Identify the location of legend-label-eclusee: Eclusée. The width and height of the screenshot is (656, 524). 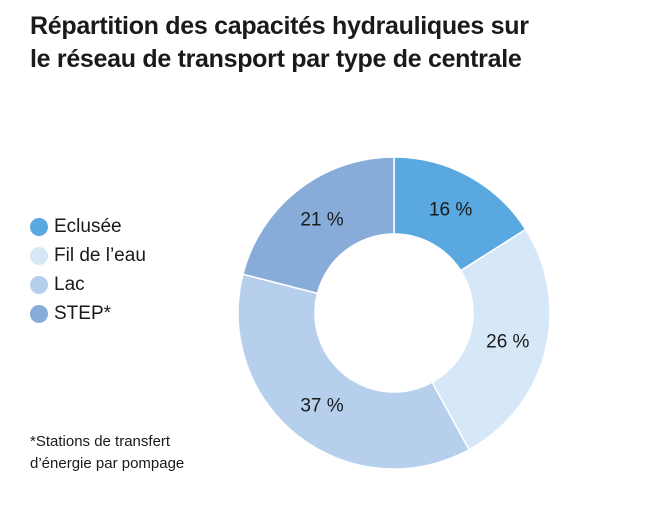
(88, 226).